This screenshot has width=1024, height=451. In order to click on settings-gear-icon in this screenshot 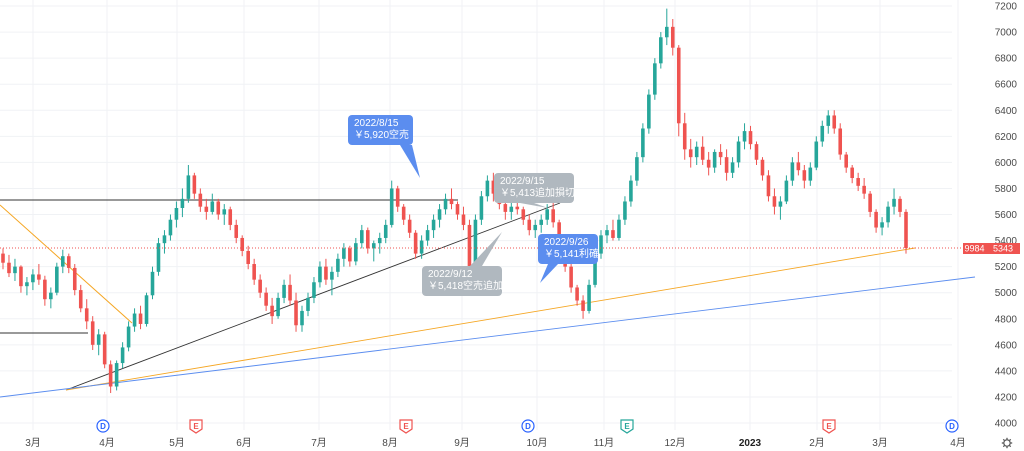, I will do `click(1007, 443)`.